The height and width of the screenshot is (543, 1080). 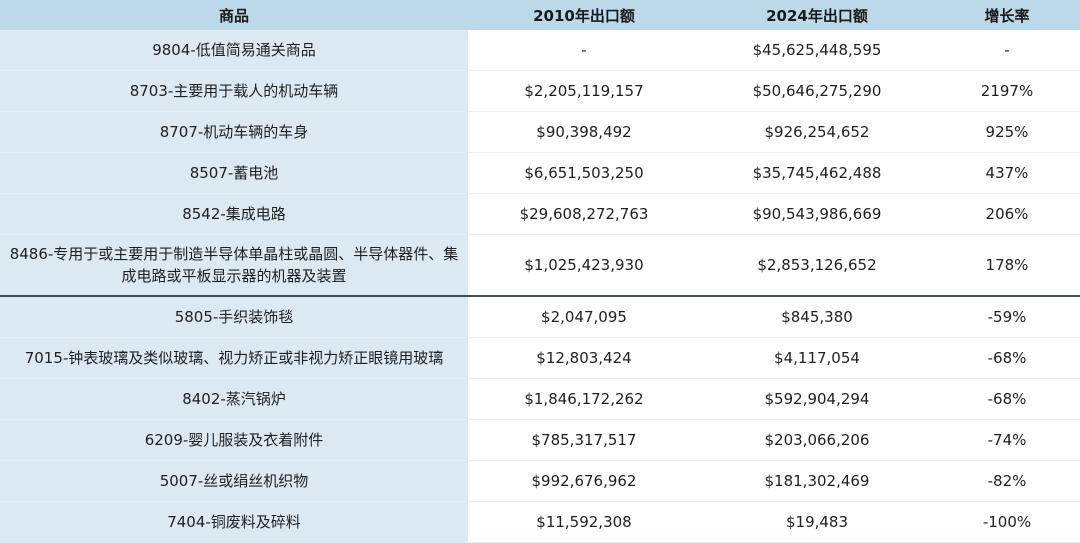 I want to click on product-name: 8542-集成电路, so click(x=234, y=214).